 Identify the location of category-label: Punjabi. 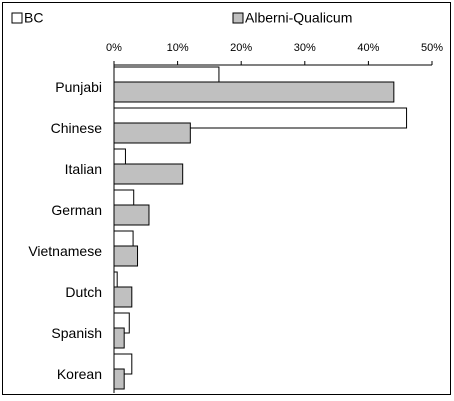
(78, 87).